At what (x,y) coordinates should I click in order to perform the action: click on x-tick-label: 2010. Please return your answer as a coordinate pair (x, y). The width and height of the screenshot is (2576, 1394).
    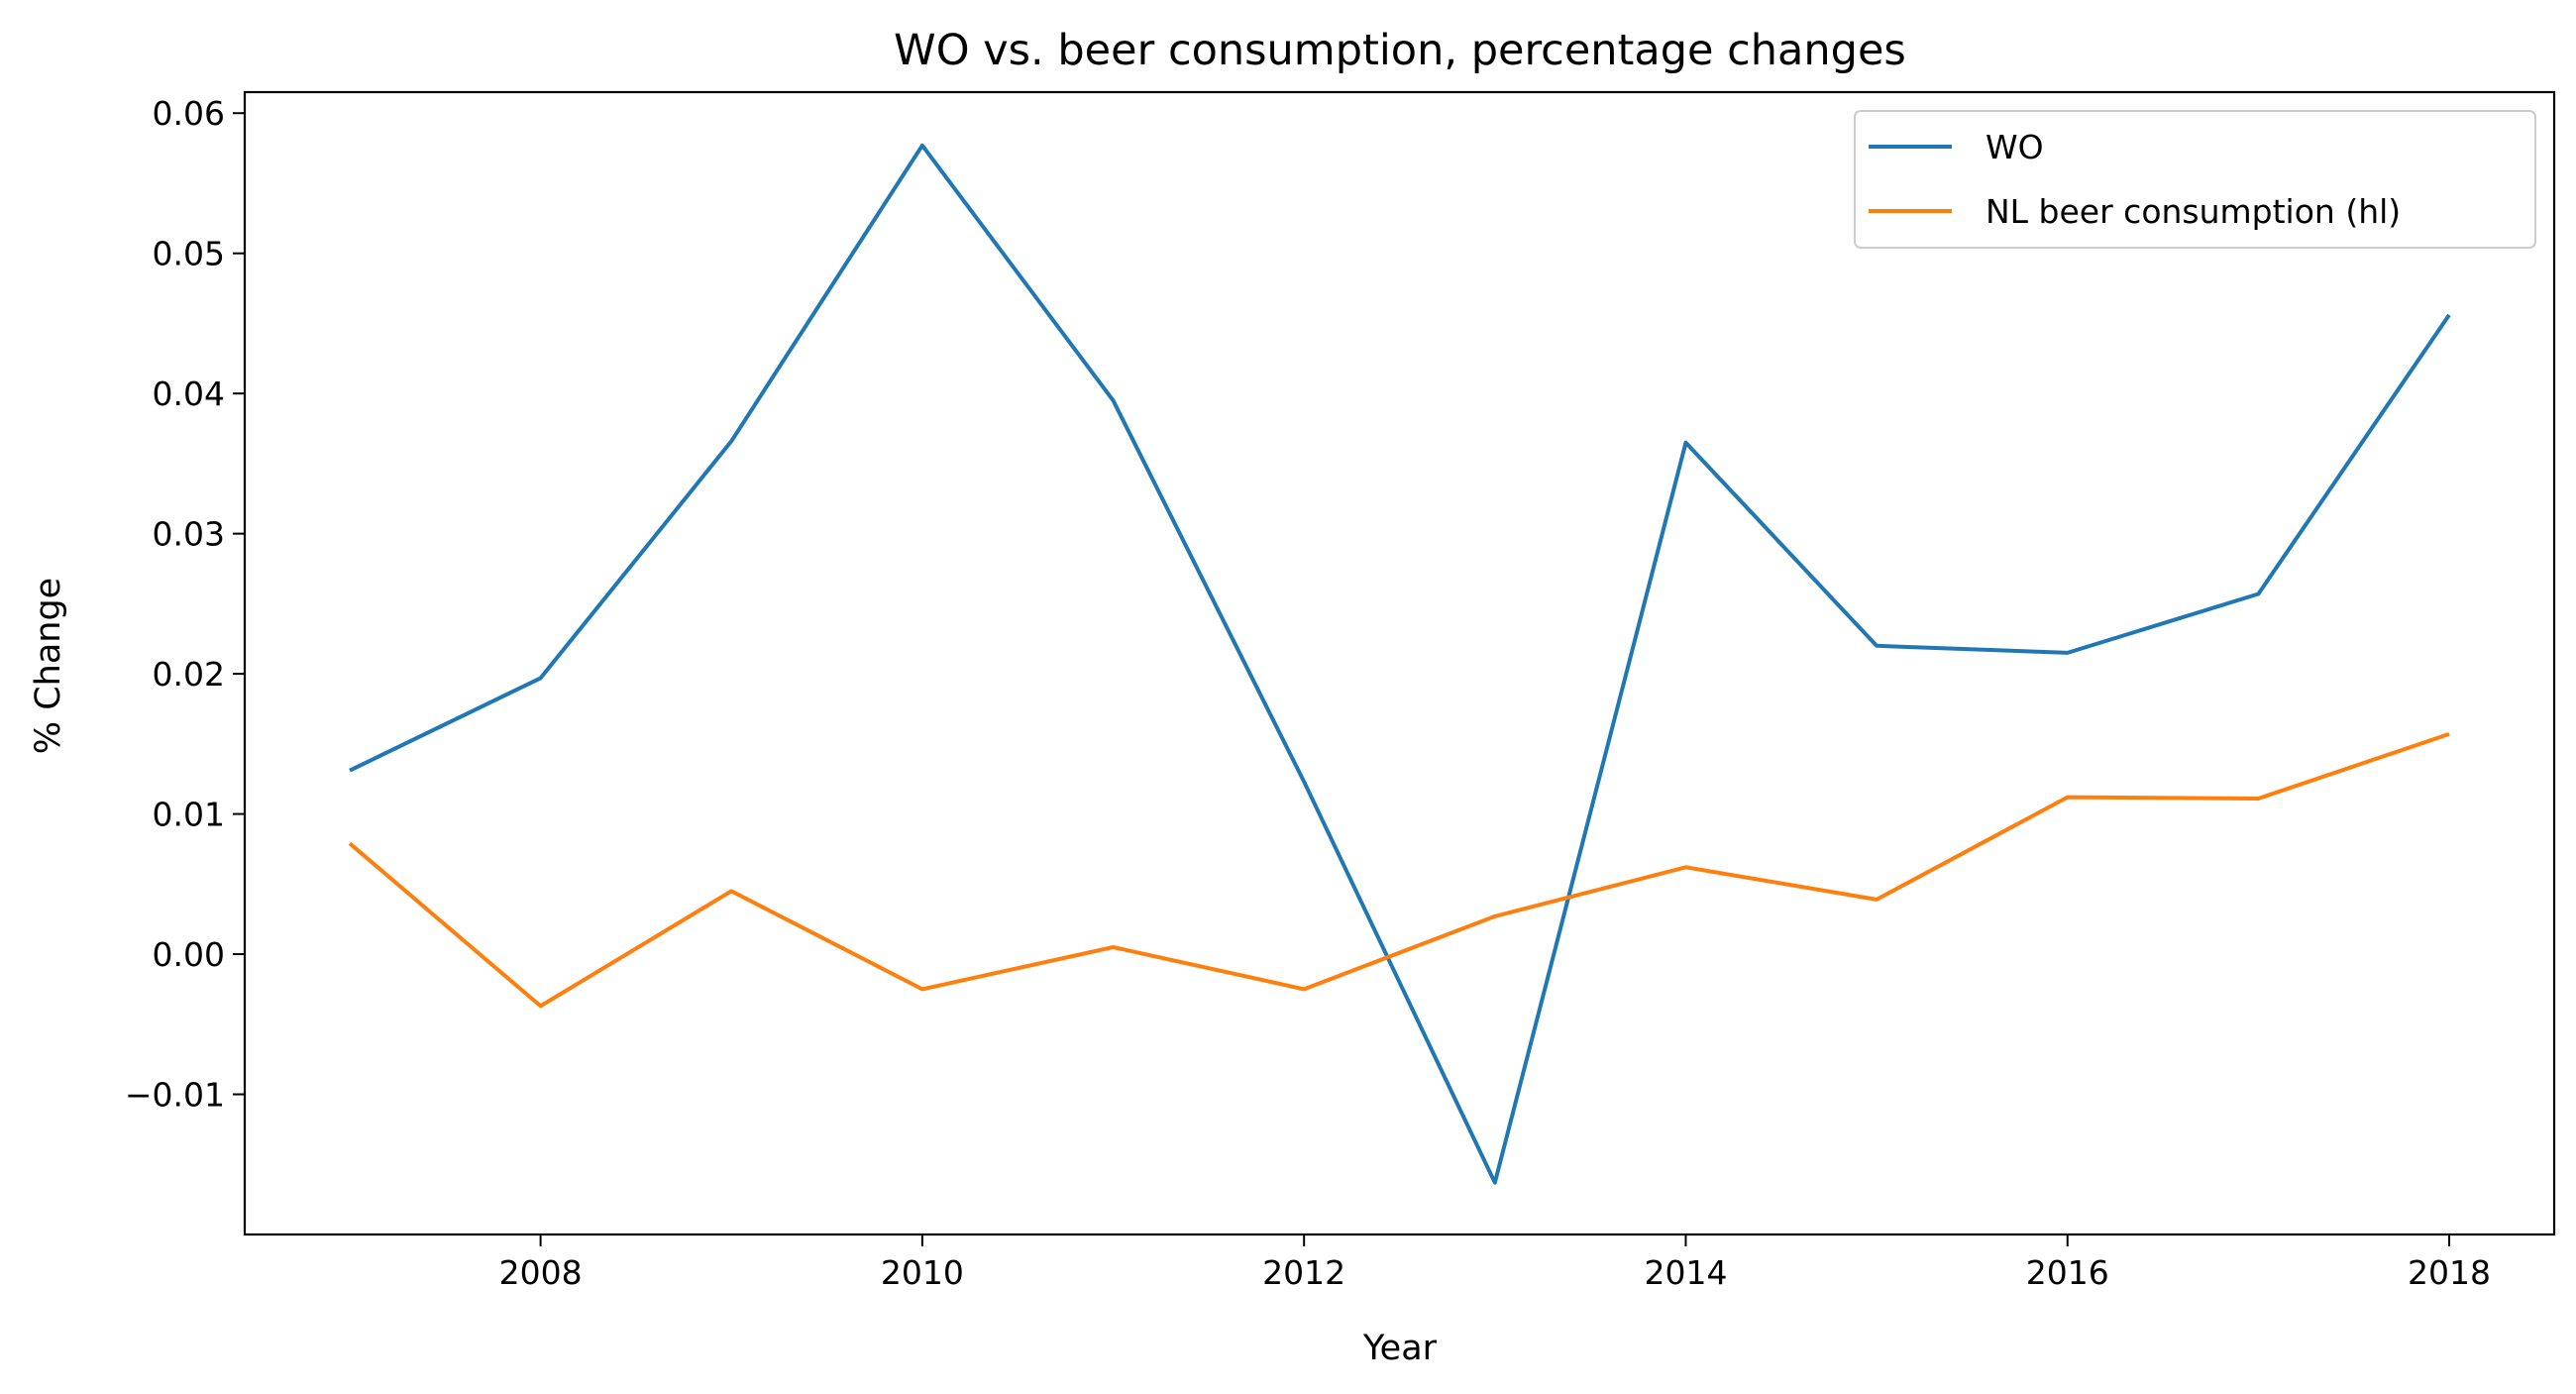
    Looking at the image, I should click on (923, 1272).